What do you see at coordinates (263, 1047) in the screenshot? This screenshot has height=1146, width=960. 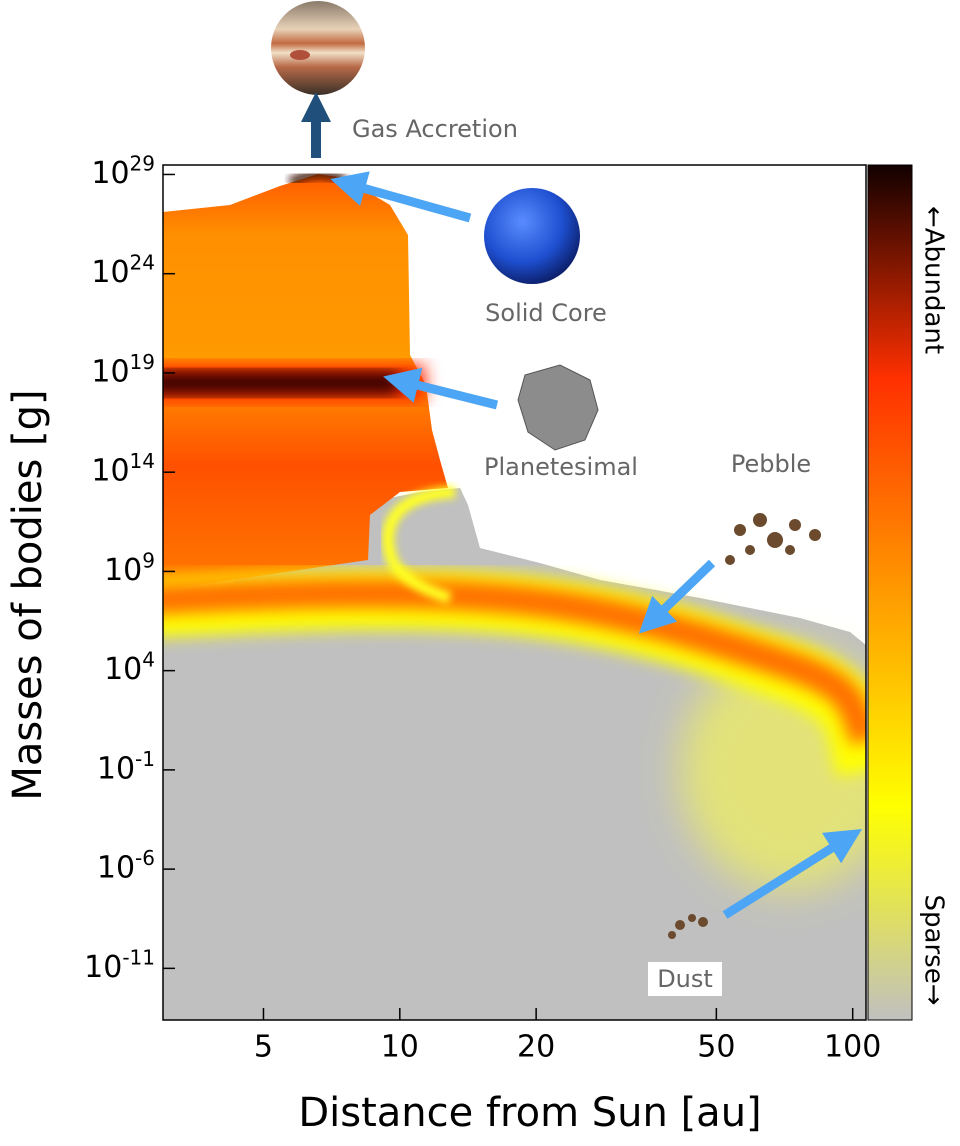 I see `x-tick-label: 5` at bounding box center [263, 1047].